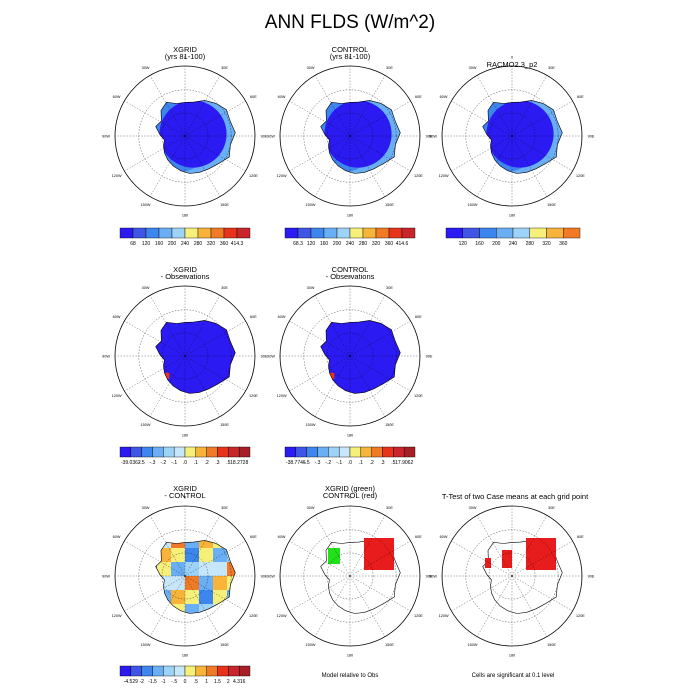 The width and height of the screenshot is (700, 700). What do you see at coordinates (389, 68) in the screenshot?
I see `longitude-label: 30E` at bounding box center [389, 68].